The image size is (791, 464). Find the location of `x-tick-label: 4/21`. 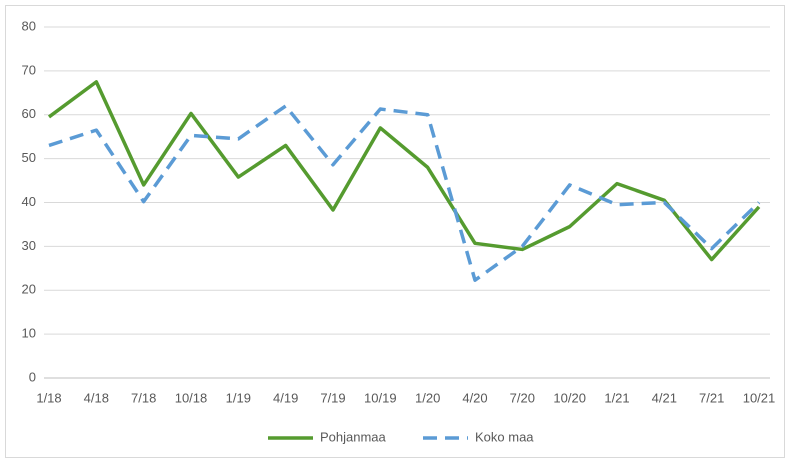

x-tick-label: 4/21 is located at coordinates (664, 397).